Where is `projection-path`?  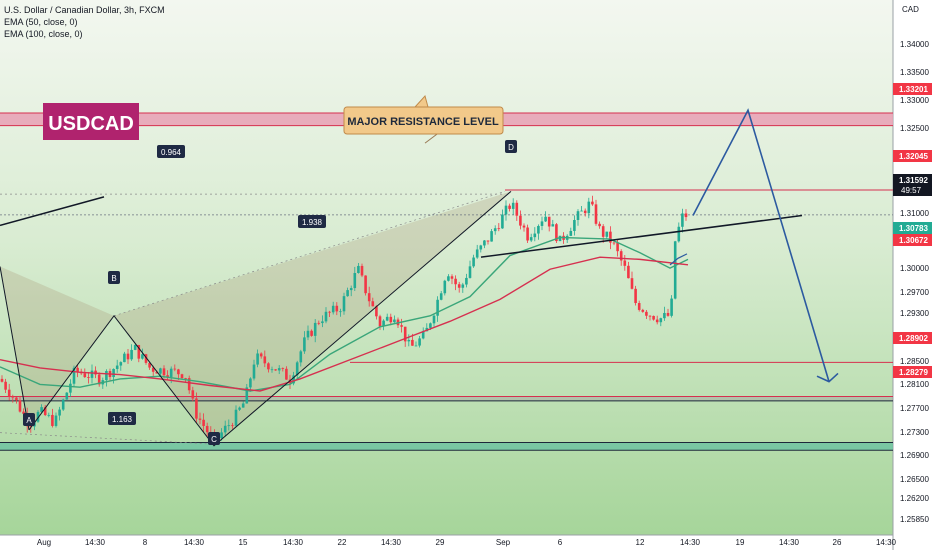 projection-path is located at coordinates (761, 245).